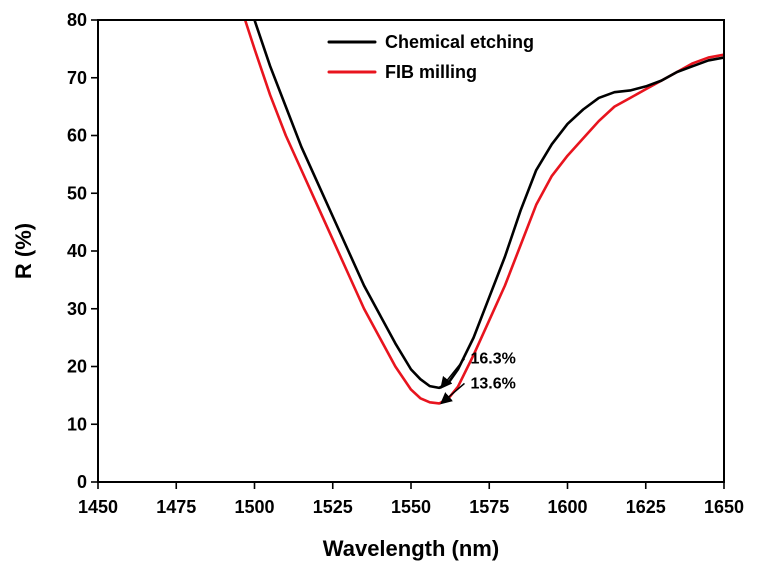 The image size is (757, 569). I want to click on x-tick-label-1475: 1475, so click(176, 507).